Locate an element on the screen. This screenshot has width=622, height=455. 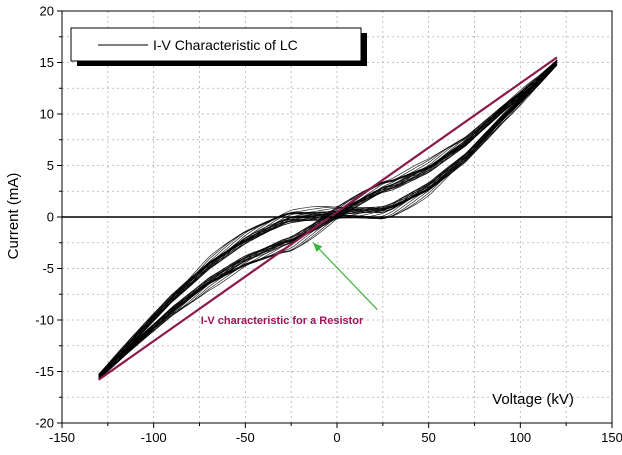
annotation-arrow is located at coordinates (345, 276).